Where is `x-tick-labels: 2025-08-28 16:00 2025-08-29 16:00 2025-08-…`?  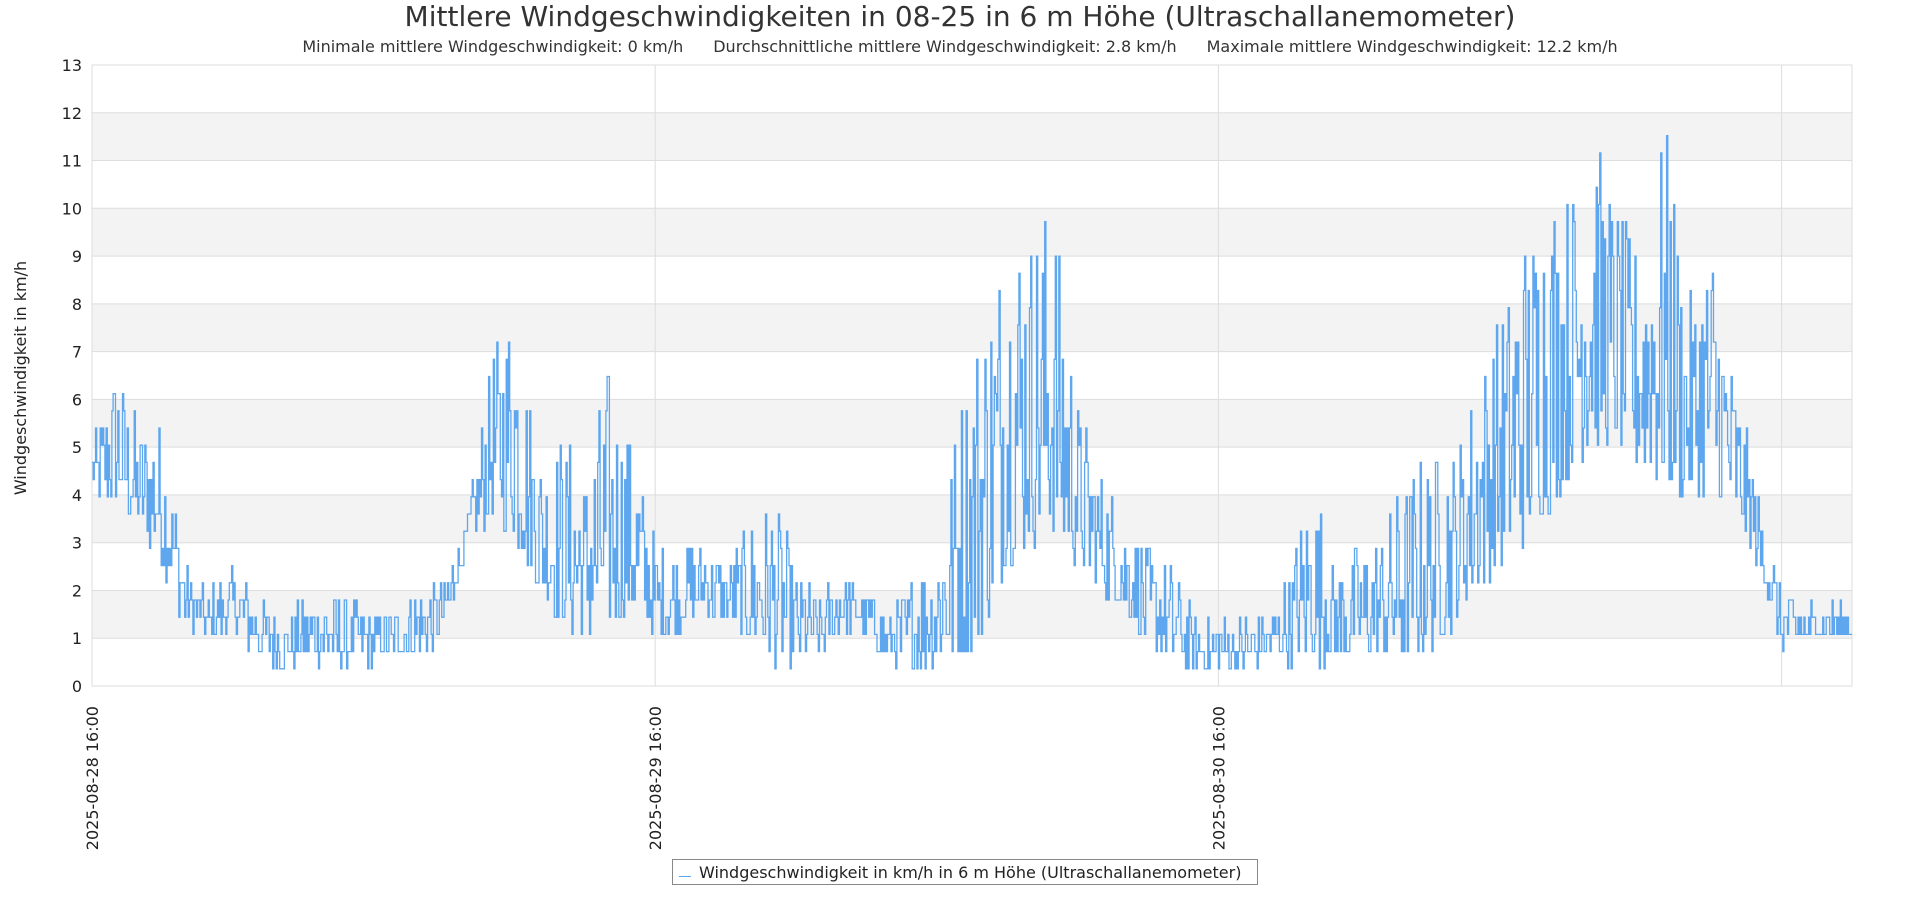
x-tick-labels: 2025-08-28 16:00 2025-08-29 16:00 2025-08-… is located at coordinates (655, 778).